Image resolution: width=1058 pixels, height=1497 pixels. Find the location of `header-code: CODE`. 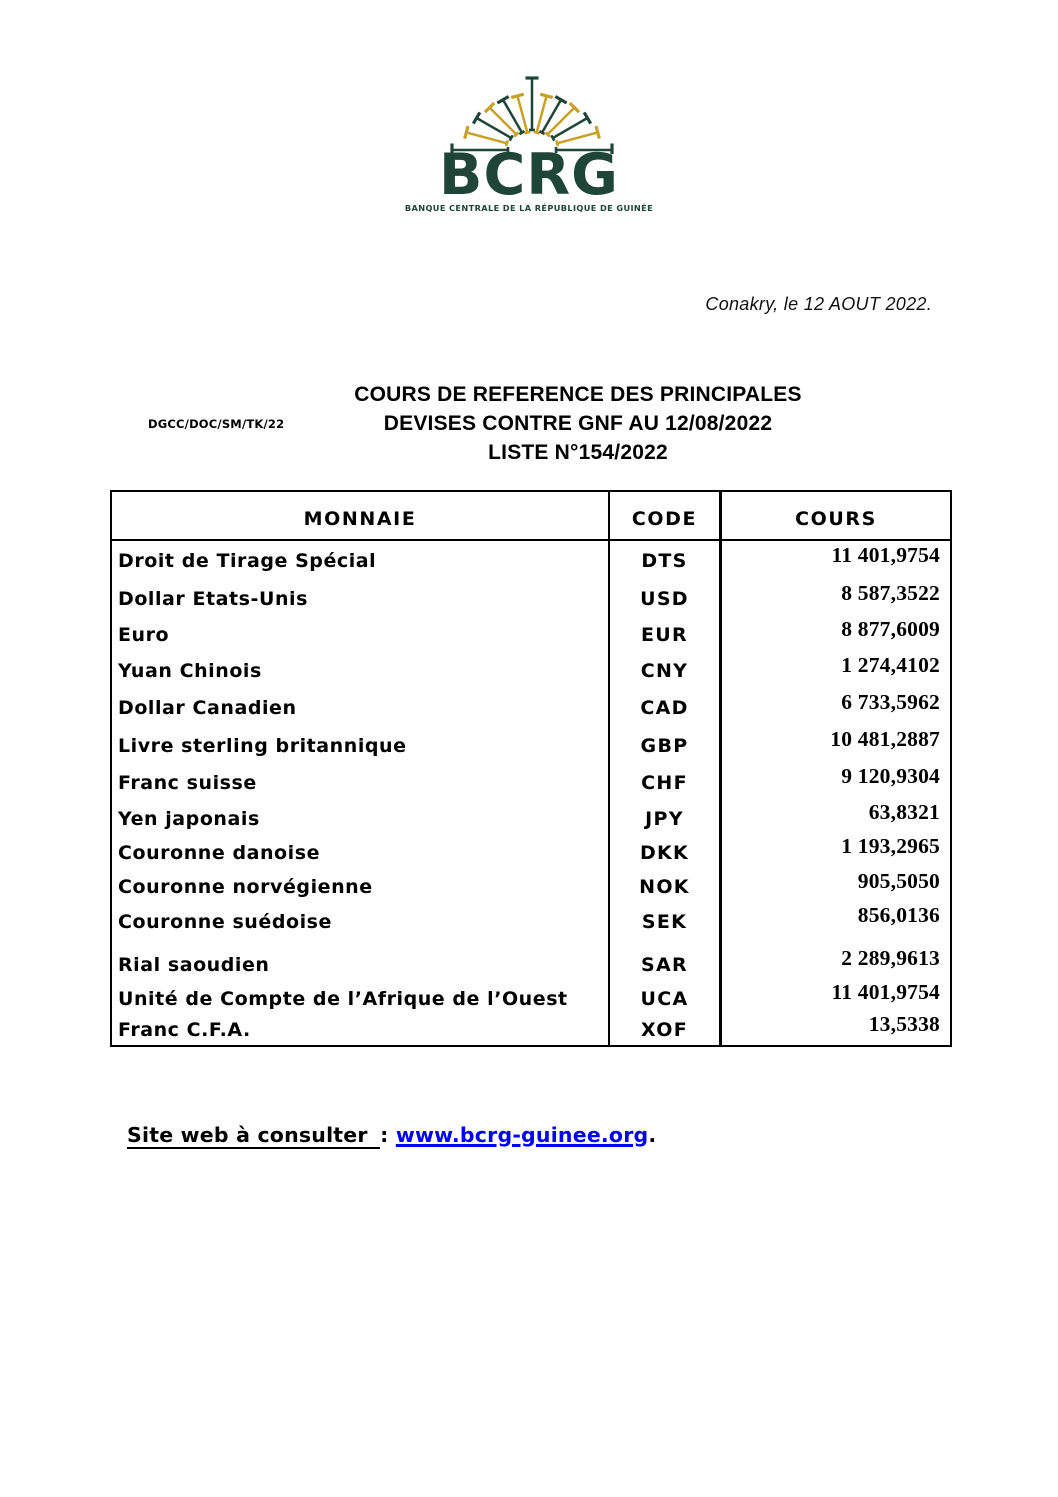

header-code: CODE is located at coordinates (666, 515).